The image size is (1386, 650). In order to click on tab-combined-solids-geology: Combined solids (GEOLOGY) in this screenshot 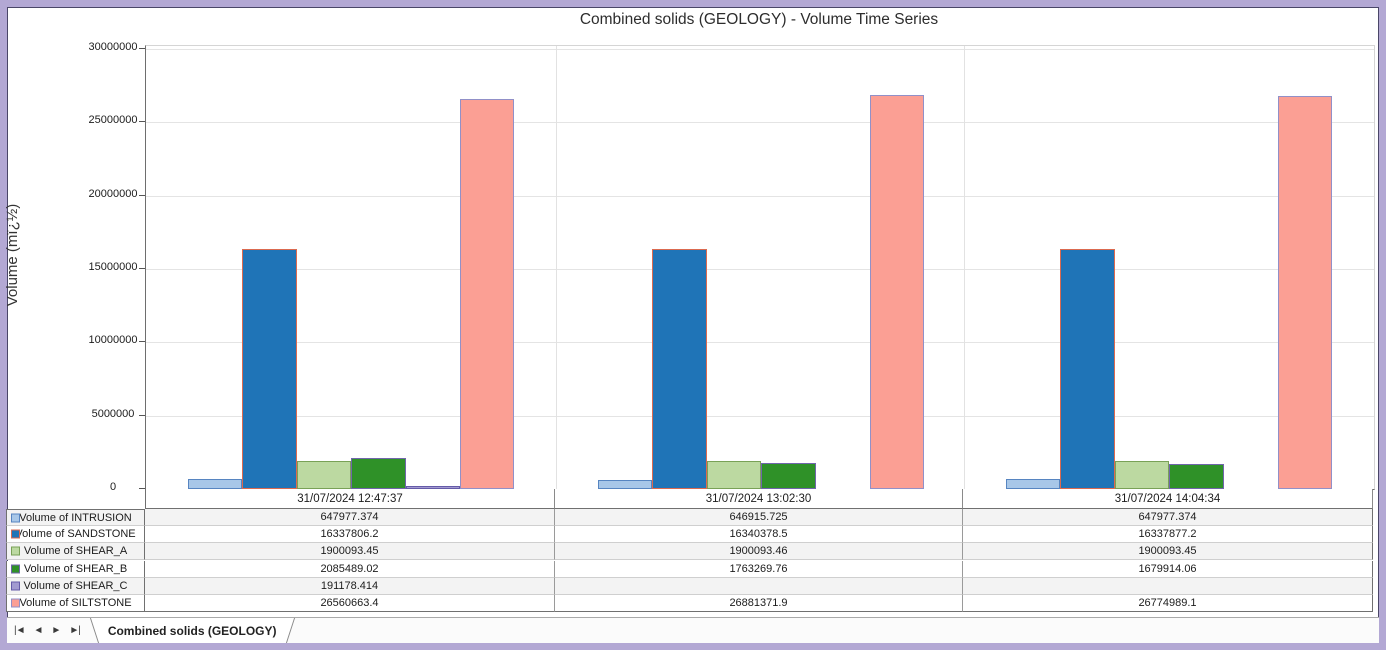, I will do `click(192, 630)`.